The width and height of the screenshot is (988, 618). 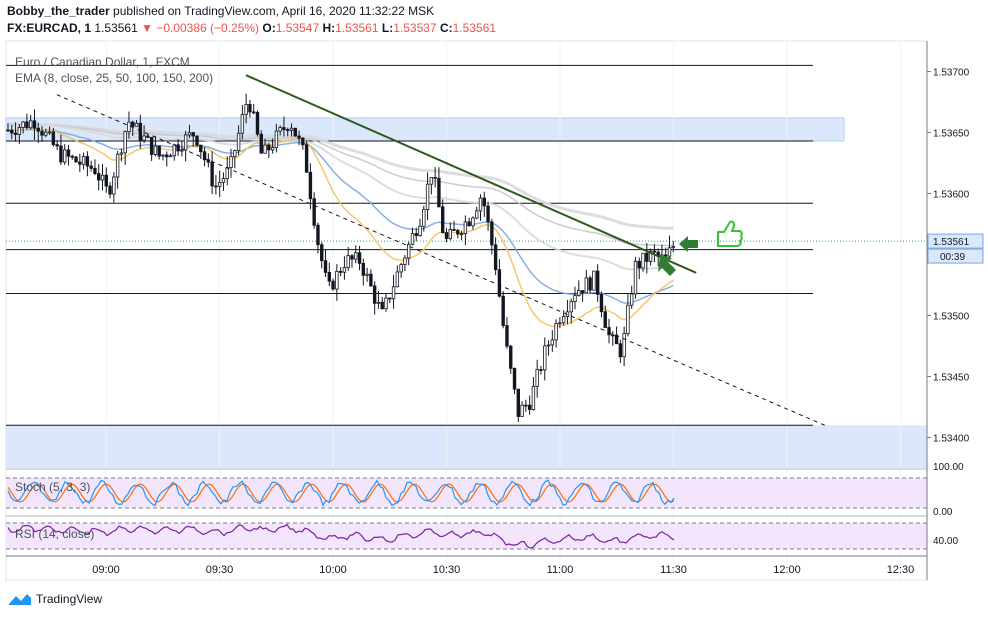 I want to click on author-name: Bobby_the_trader, so click(x=58, y=11).